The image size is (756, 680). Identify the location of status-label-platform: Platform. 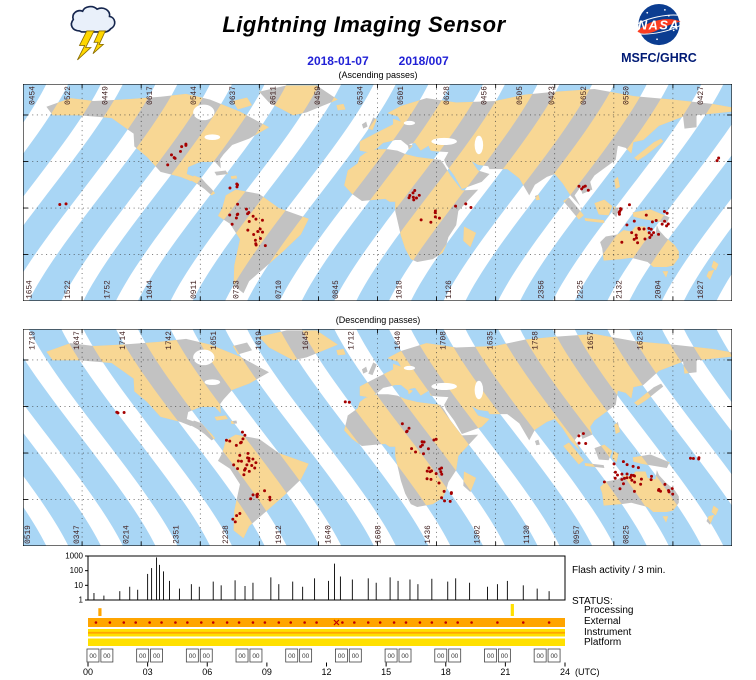
(603, 642).